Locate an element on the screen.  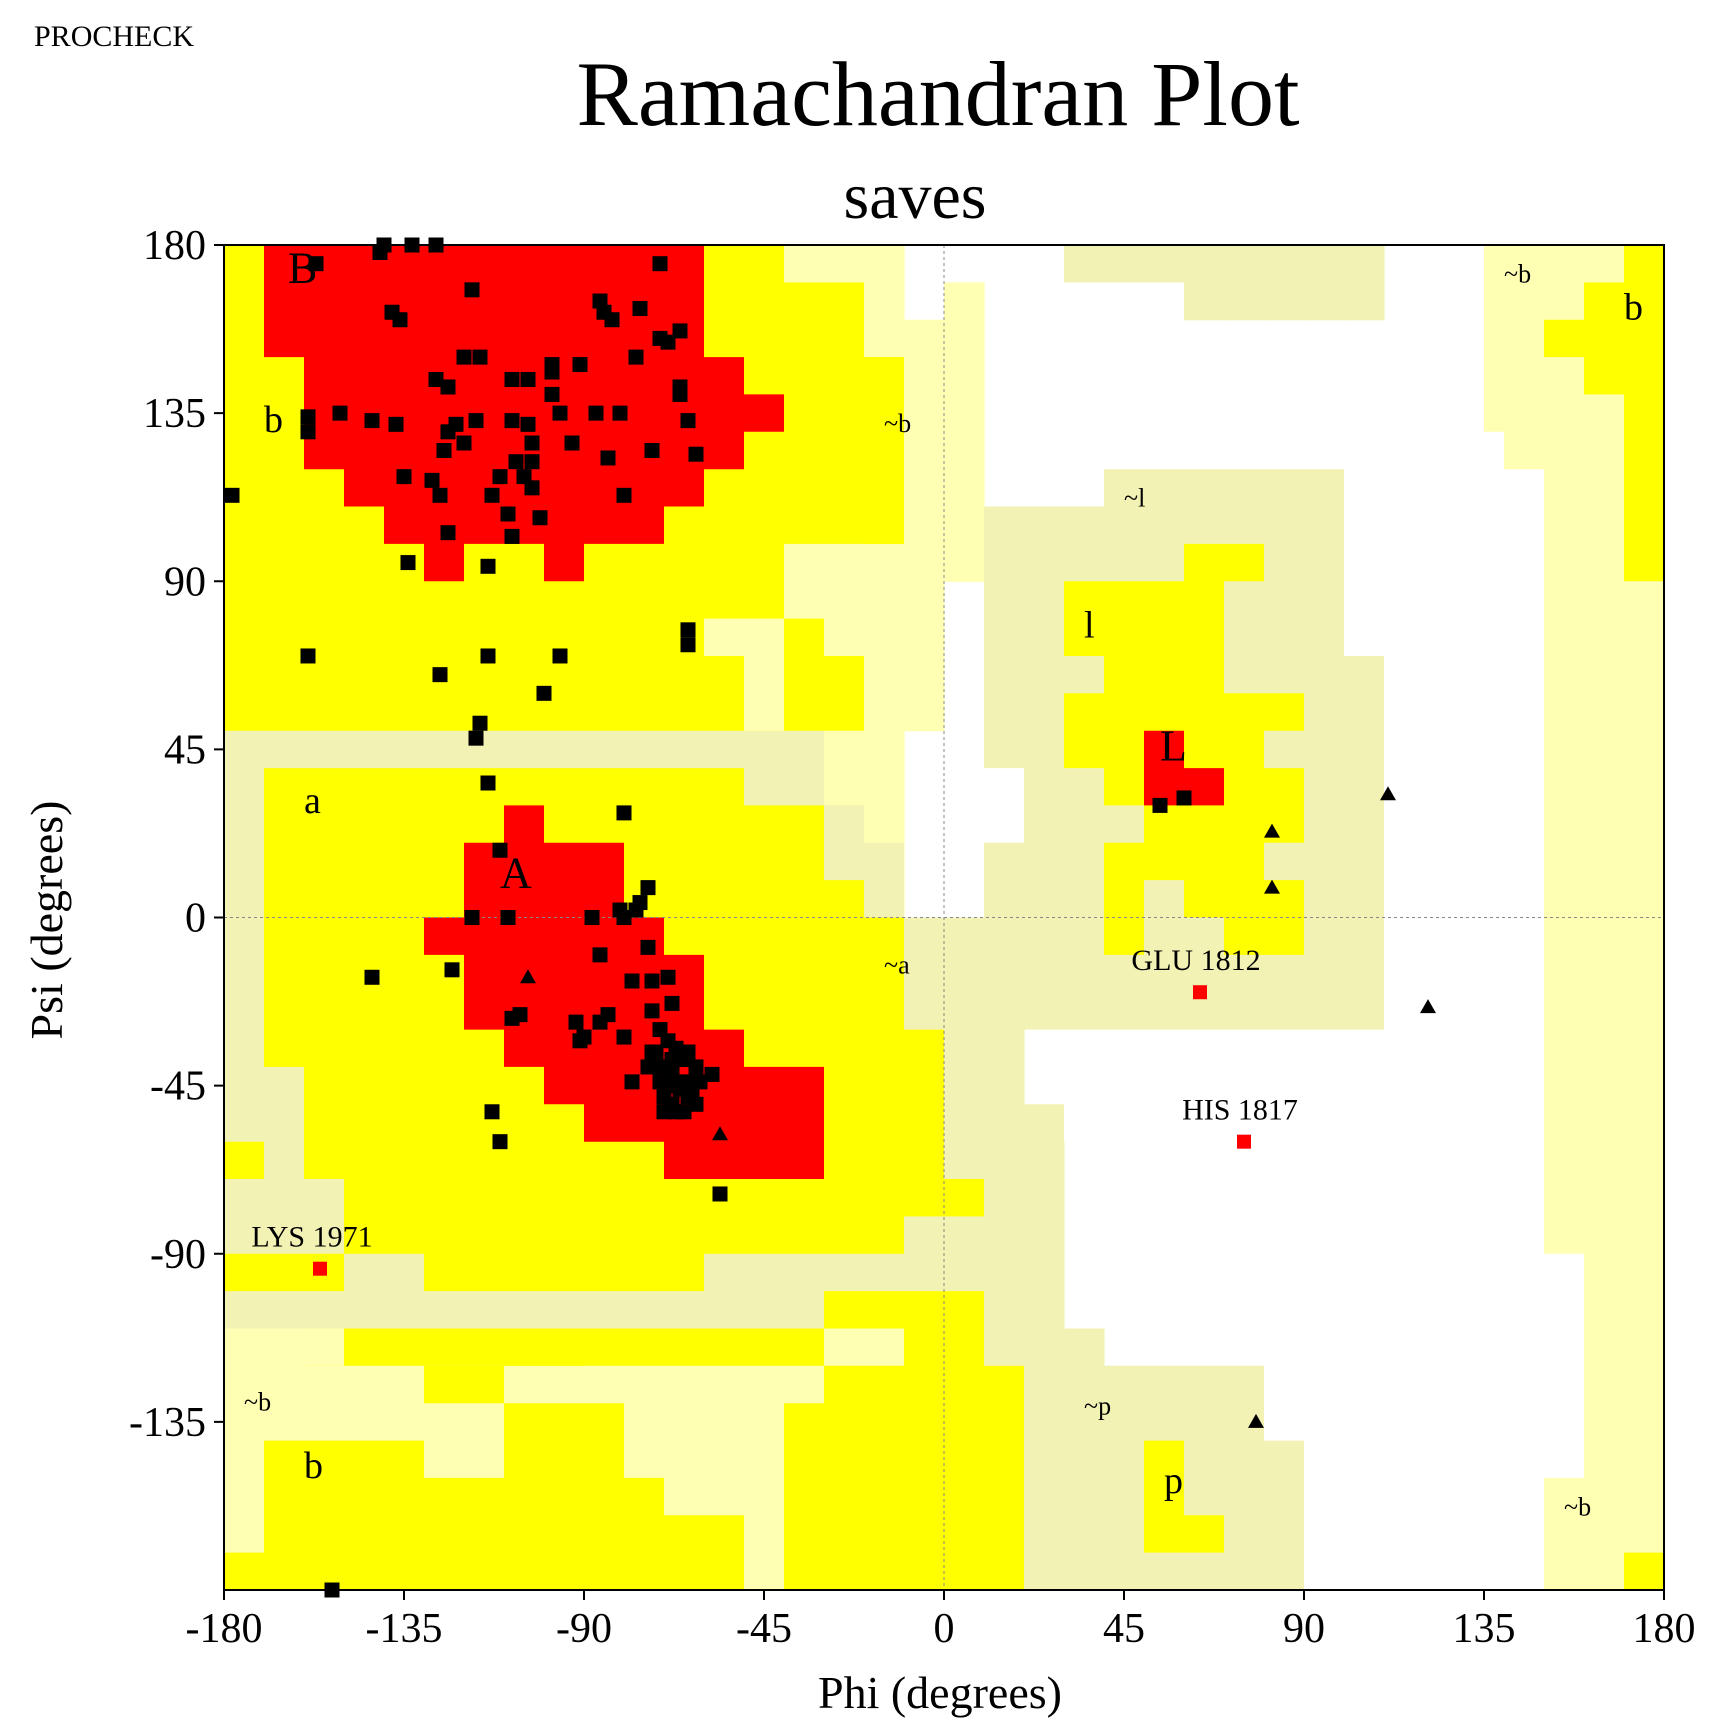
y-tick-label: -135 is located at coordinates (167, 1423).